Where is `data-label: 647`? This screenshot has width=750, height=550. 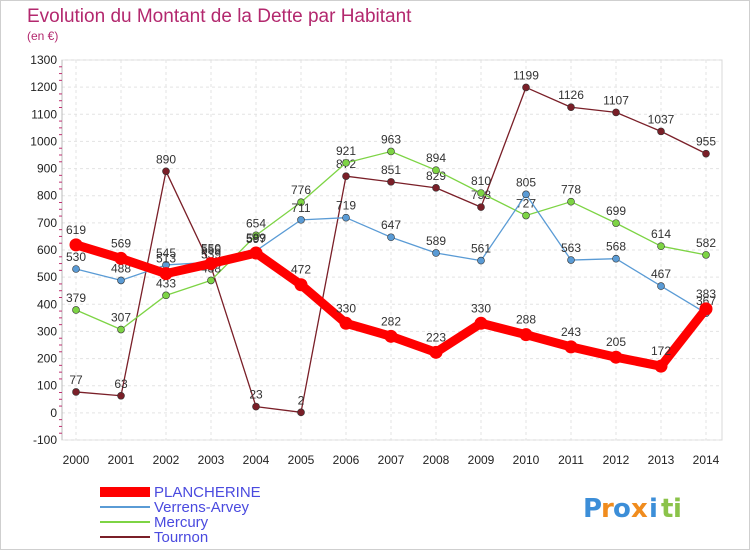 data-label: 647 is located at coordinates (391, 225).